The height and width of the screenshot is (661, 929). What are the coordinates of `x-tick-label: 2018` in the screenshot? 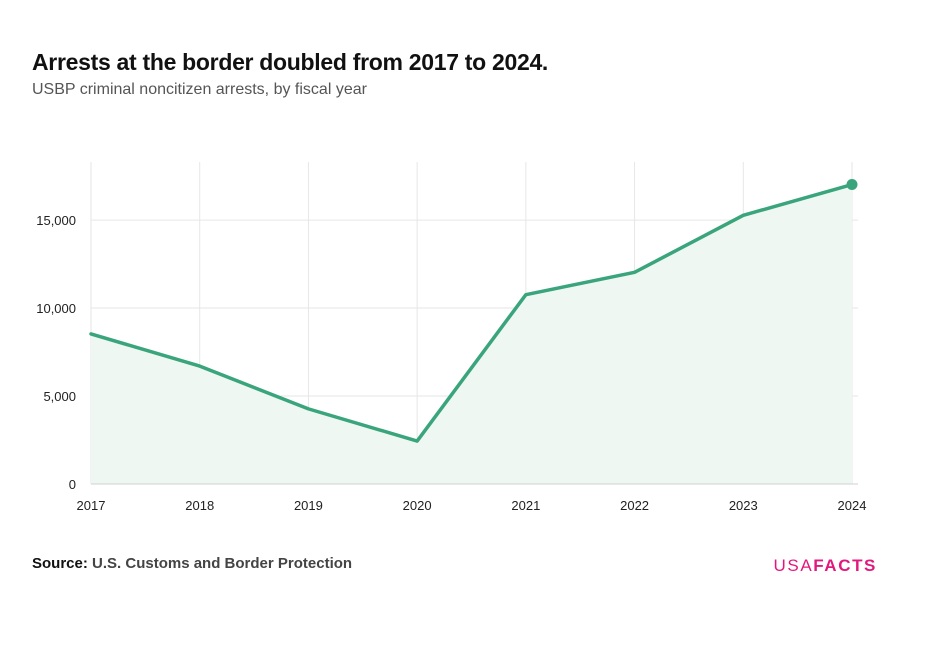 It's located at (199, 505).